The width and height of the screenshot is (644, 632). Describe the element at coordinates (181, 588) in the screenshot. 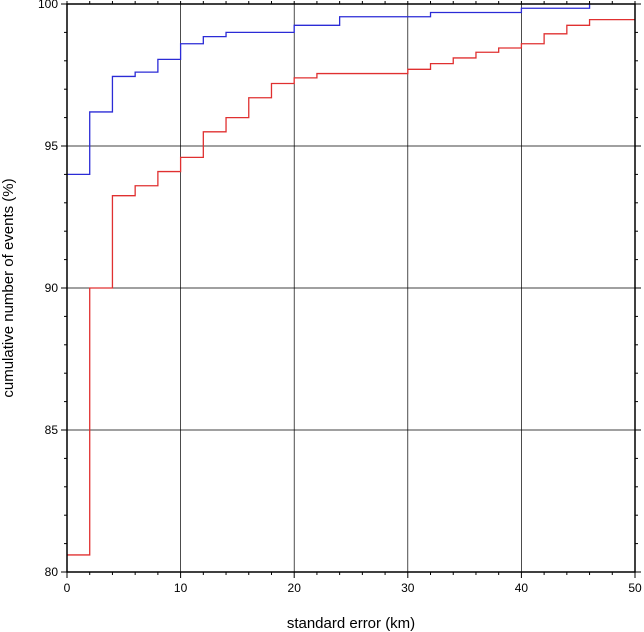

I see `x-tick-label: 10` at that location.